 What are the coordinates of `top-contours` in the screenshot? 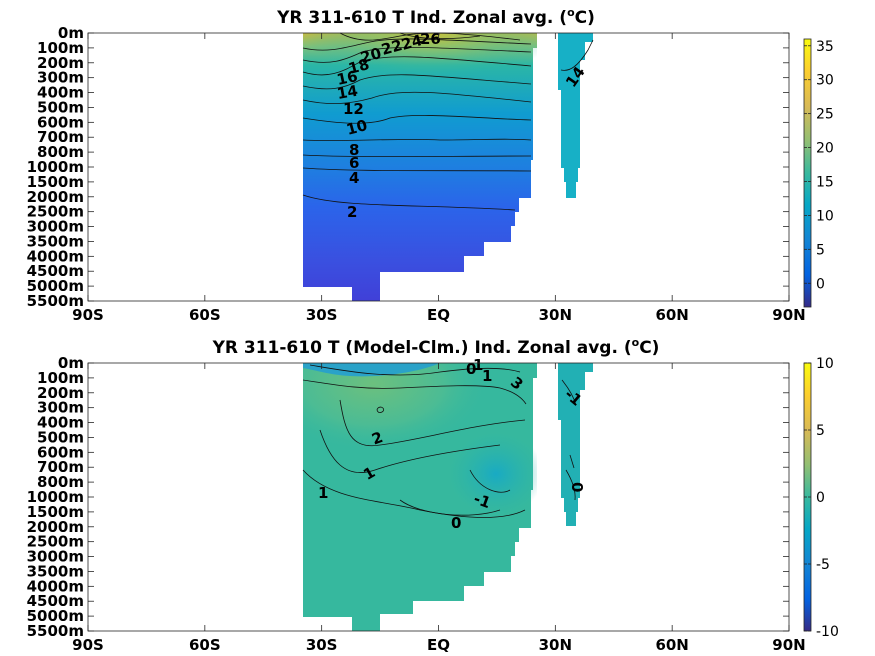 It's located at (448, 121).